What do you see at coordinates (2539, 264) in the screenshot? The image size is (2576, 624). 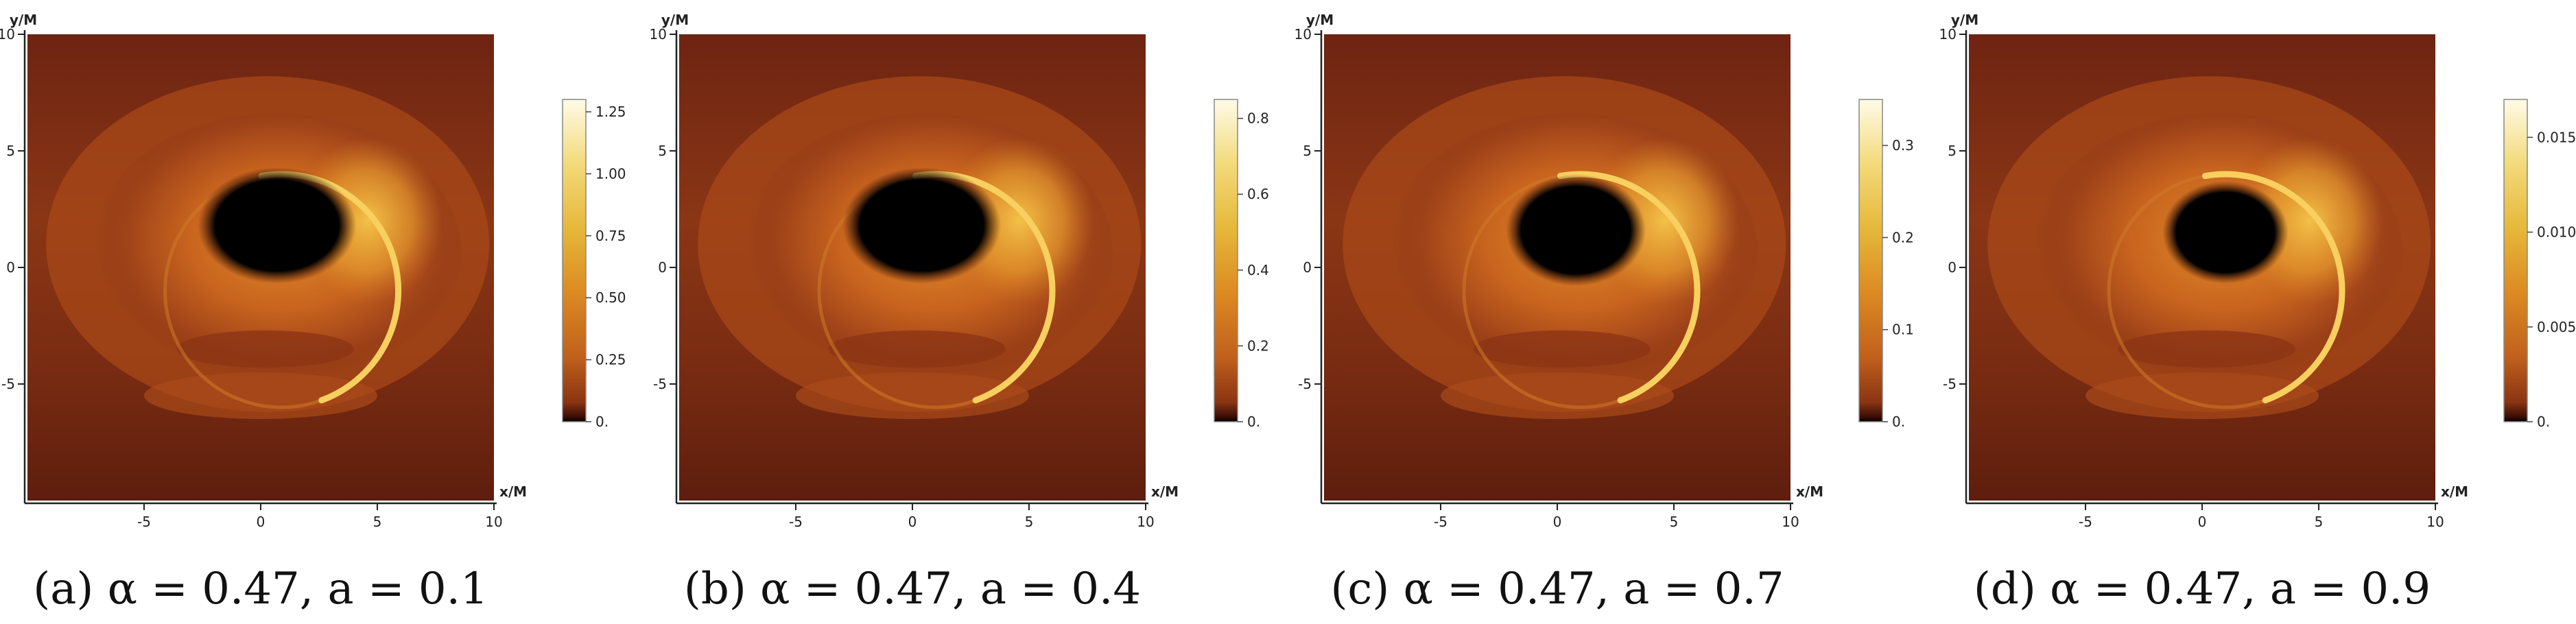 I see `colorbar: 0. 0.005 0.010 0.015` at bounding box center [2539, 264].